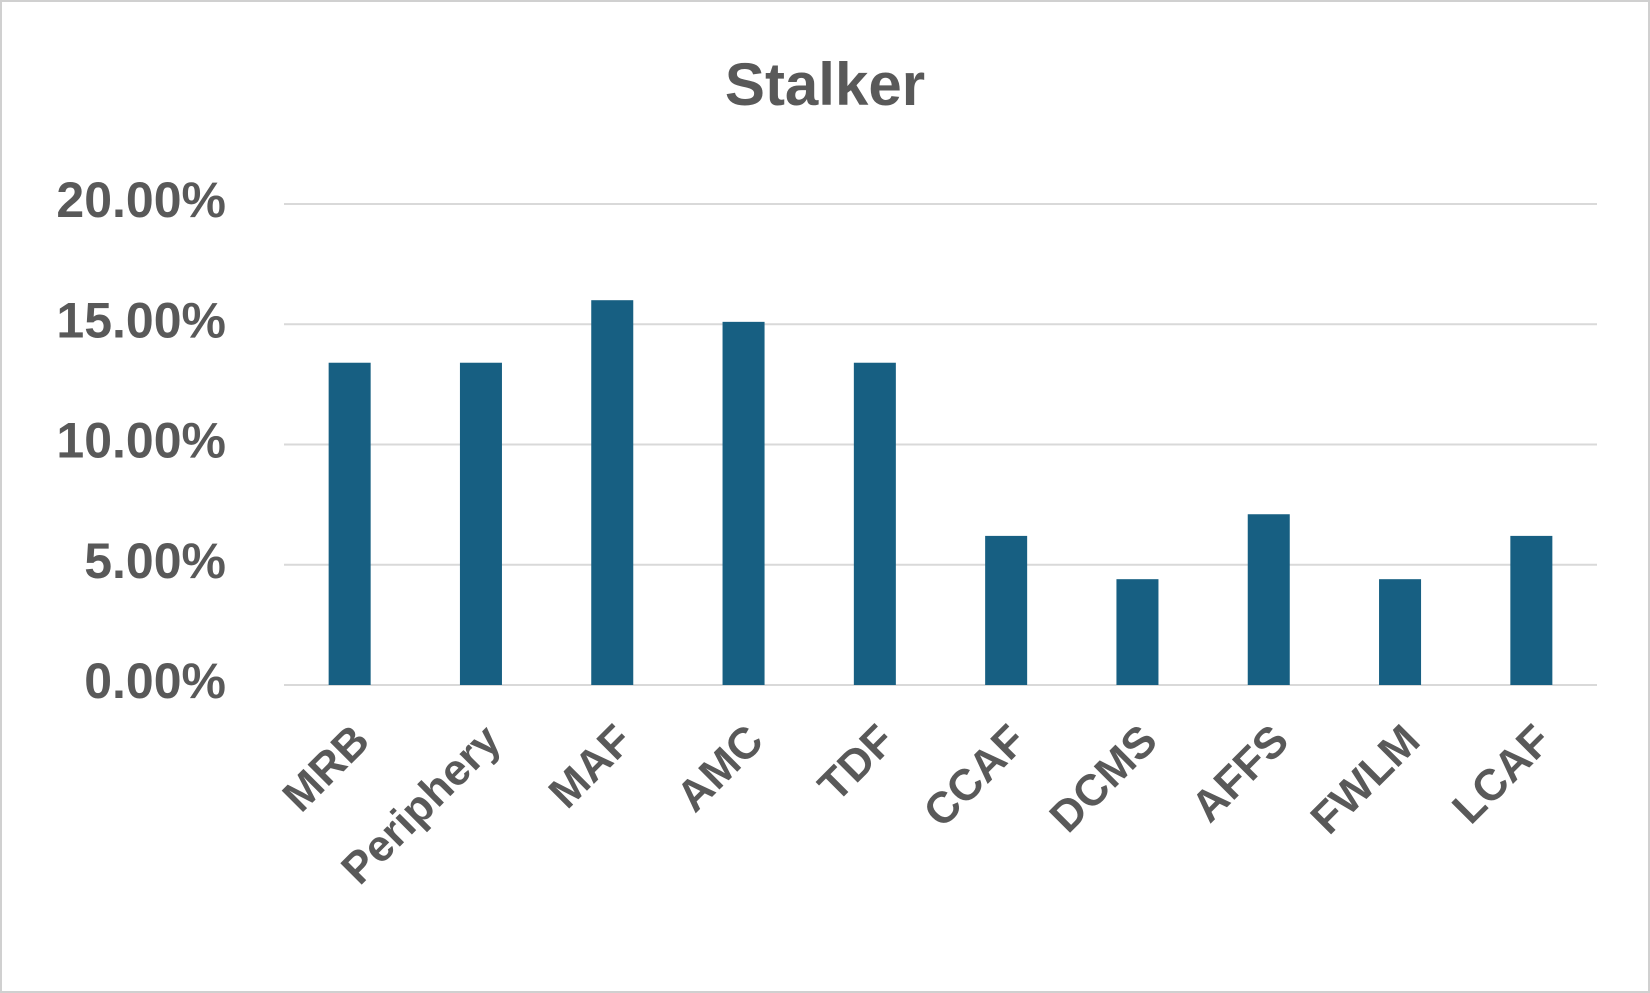 This screenshot has height=993, width=1650. What do you see at coordinates (155, 681) in the screenshot?
I see `y-tick-label: 0.00%` at bounding box center [155, 681].